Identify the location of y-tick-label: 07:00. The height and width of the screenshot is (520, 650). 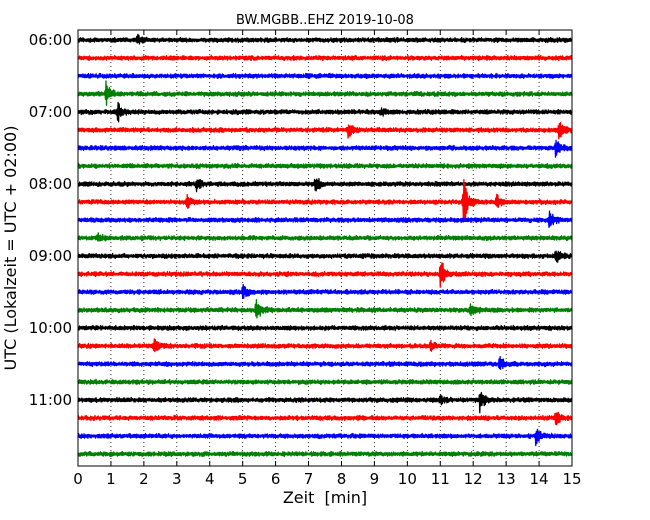
(50, 112).